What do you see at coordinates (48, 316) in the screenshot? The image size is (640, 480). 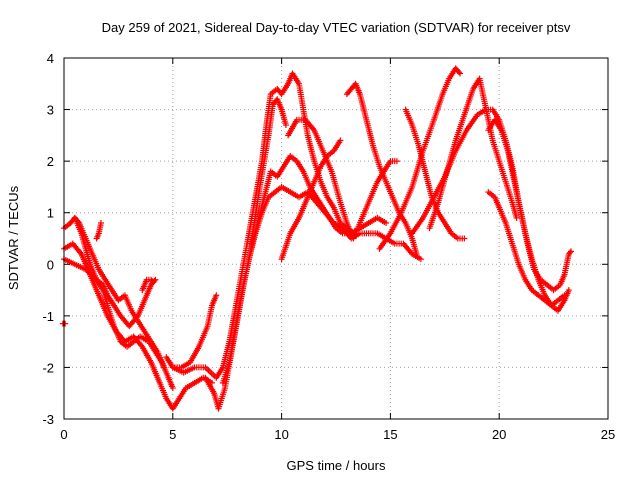 I see `y-tick-label: -1` at bounding box center [48, 316].